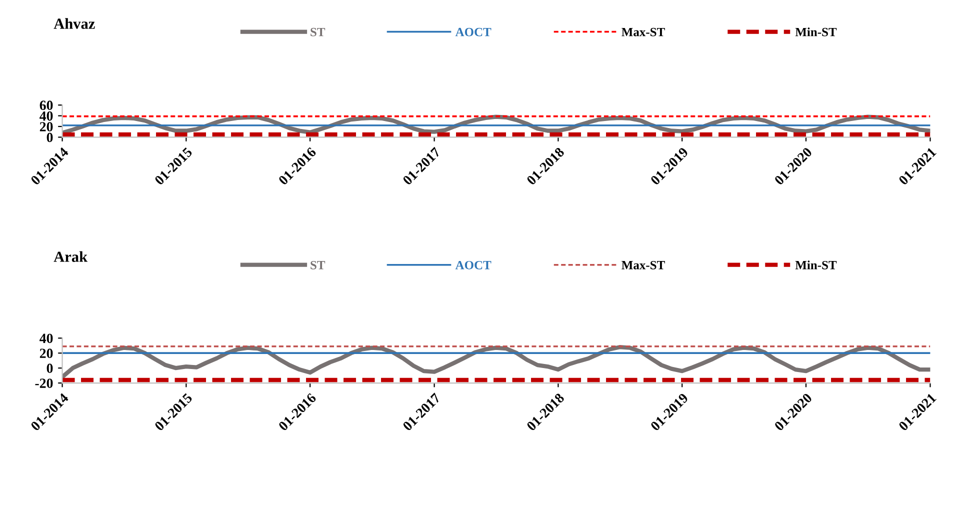 This screenshot has width=958, height=510. I want to click on y-tick-label: 60, so click(46, 105).